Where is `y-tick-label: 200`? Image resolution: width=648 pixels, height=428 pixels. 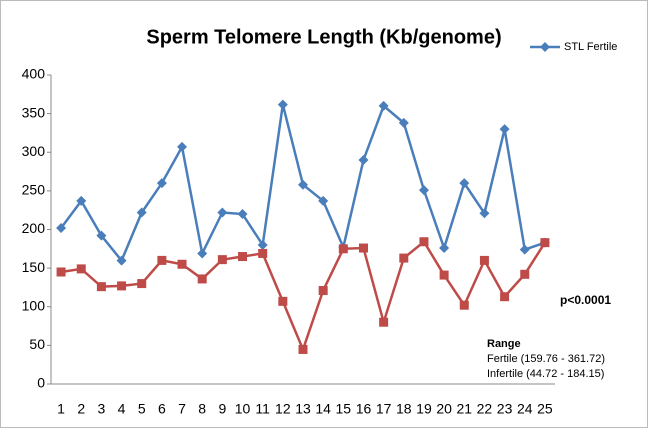 y-tick-label: 200 is located at coordinates (34, 228).